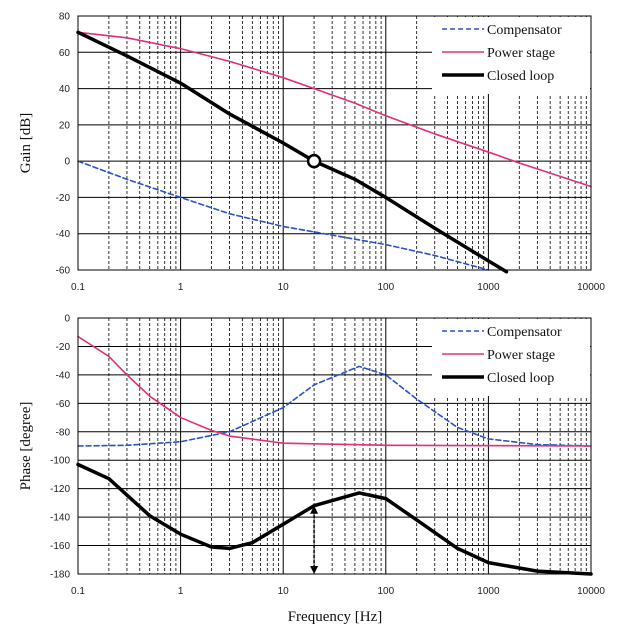 This screenshot has height=626, width=623. Describe the element at coordinates (335, 617) in the screenshot. I see `frequency-x-axis-label: Frequency [Hz]` at that location.